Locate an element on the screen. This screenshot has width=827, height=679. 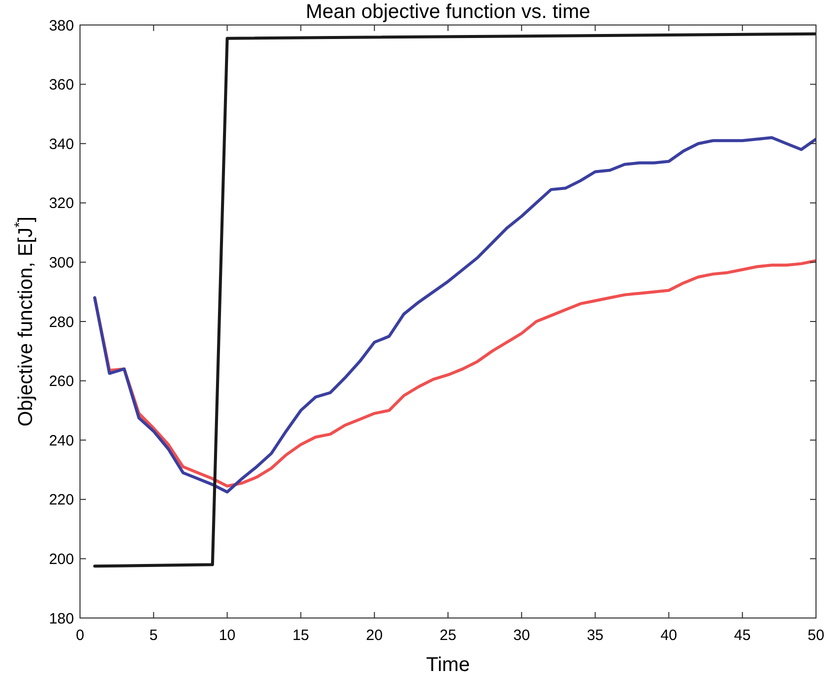
y-tick-label: 200 is located at coordinates (61, 559).